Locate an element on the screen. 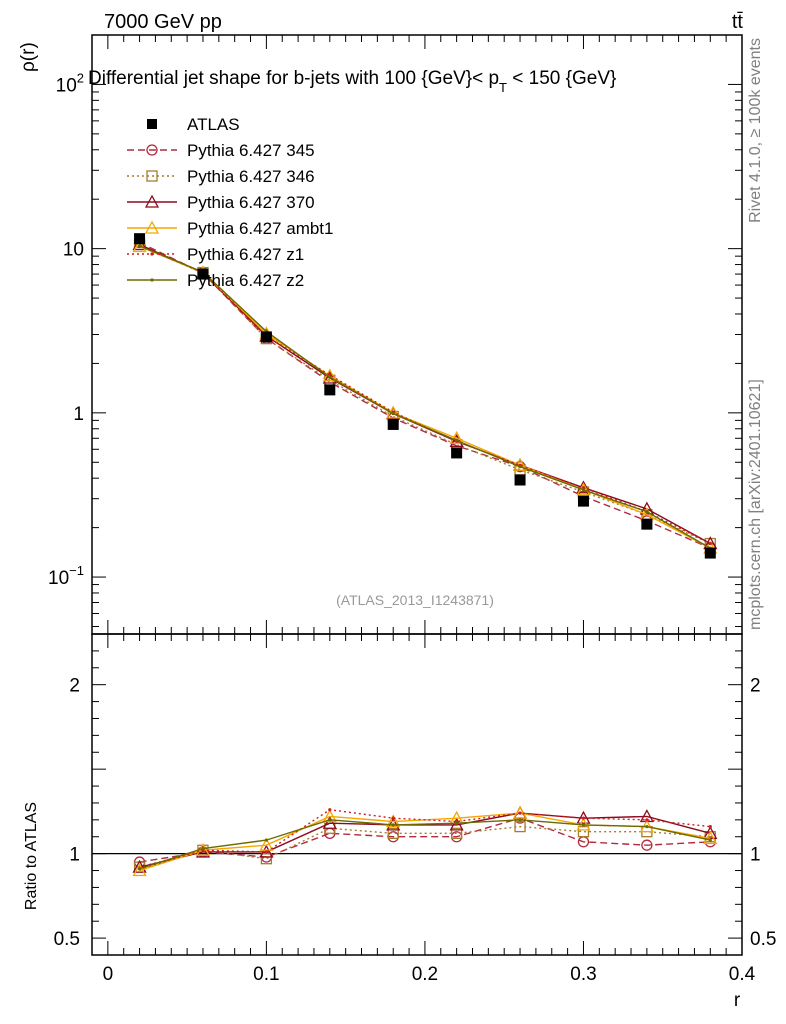 Image resolution: width=786 pixels, height=1024 pixels. y-tick-label: 10 is located at coordinates (73, 250).